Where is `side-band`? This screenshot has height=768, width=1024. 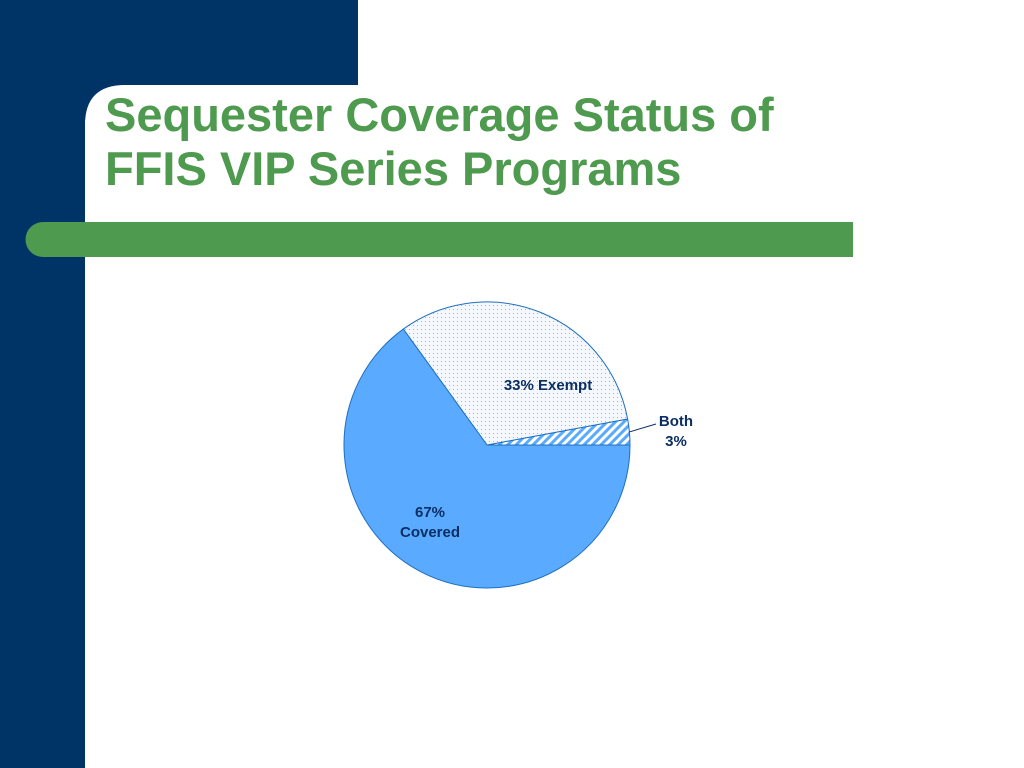 side-band is located at coordinates (42, 384).